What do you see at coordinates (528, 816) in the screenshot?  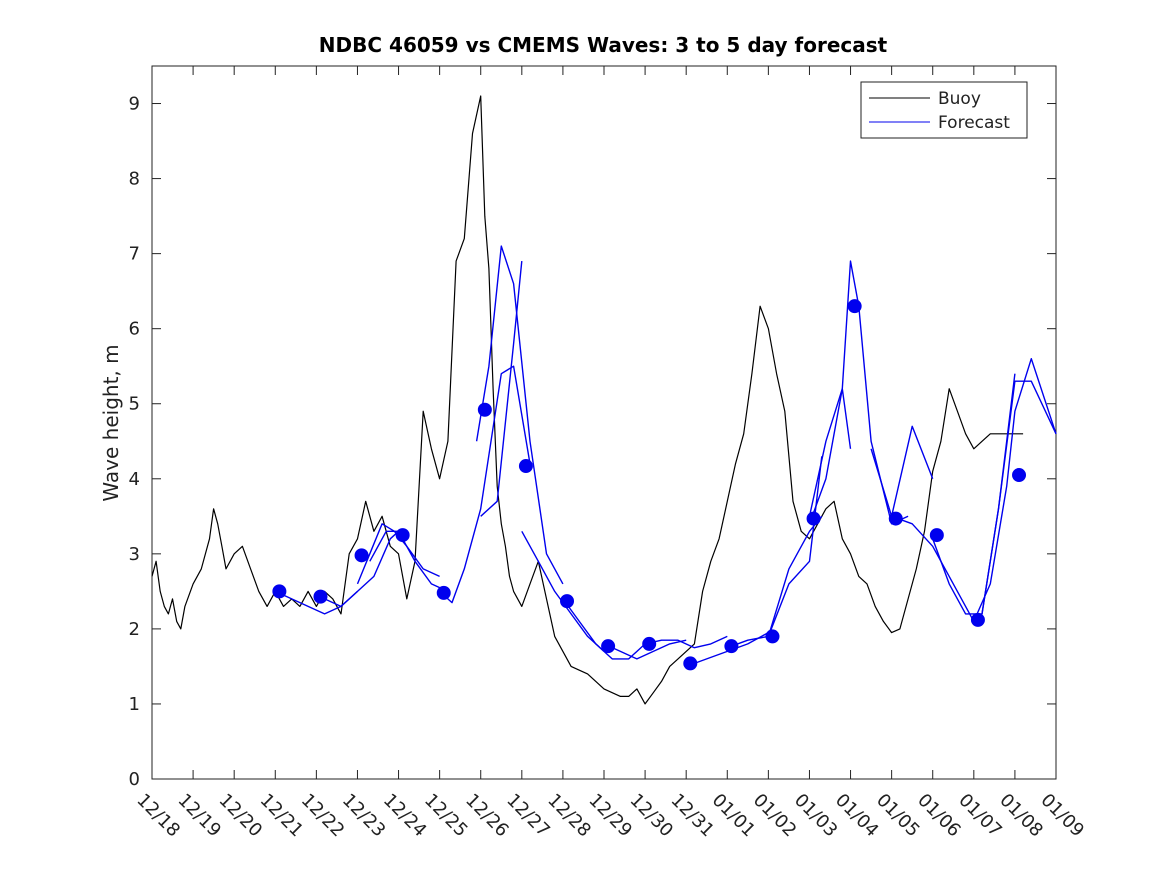 I see `x-tick-label: 12/27` at bounding box center [528, 816].